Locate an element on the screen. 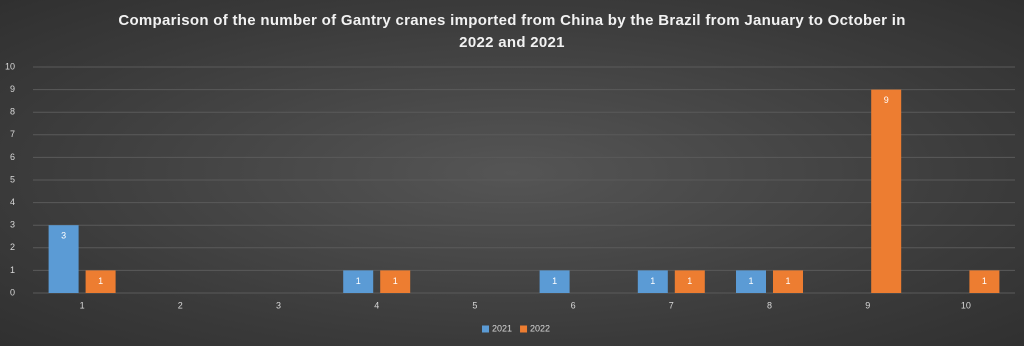  x-tick-label: 5 is located at coordinates (474, 305).